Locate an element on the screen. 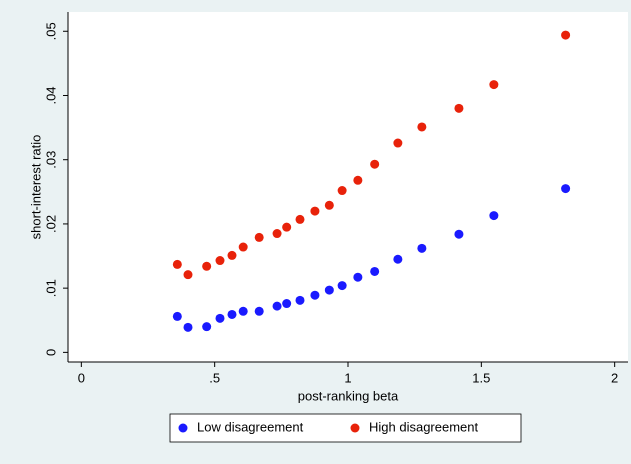 Image resolution: width=631 pixels, height=464 pixels. x-tick-label: 1.5 is located at coordinates (481, 377).